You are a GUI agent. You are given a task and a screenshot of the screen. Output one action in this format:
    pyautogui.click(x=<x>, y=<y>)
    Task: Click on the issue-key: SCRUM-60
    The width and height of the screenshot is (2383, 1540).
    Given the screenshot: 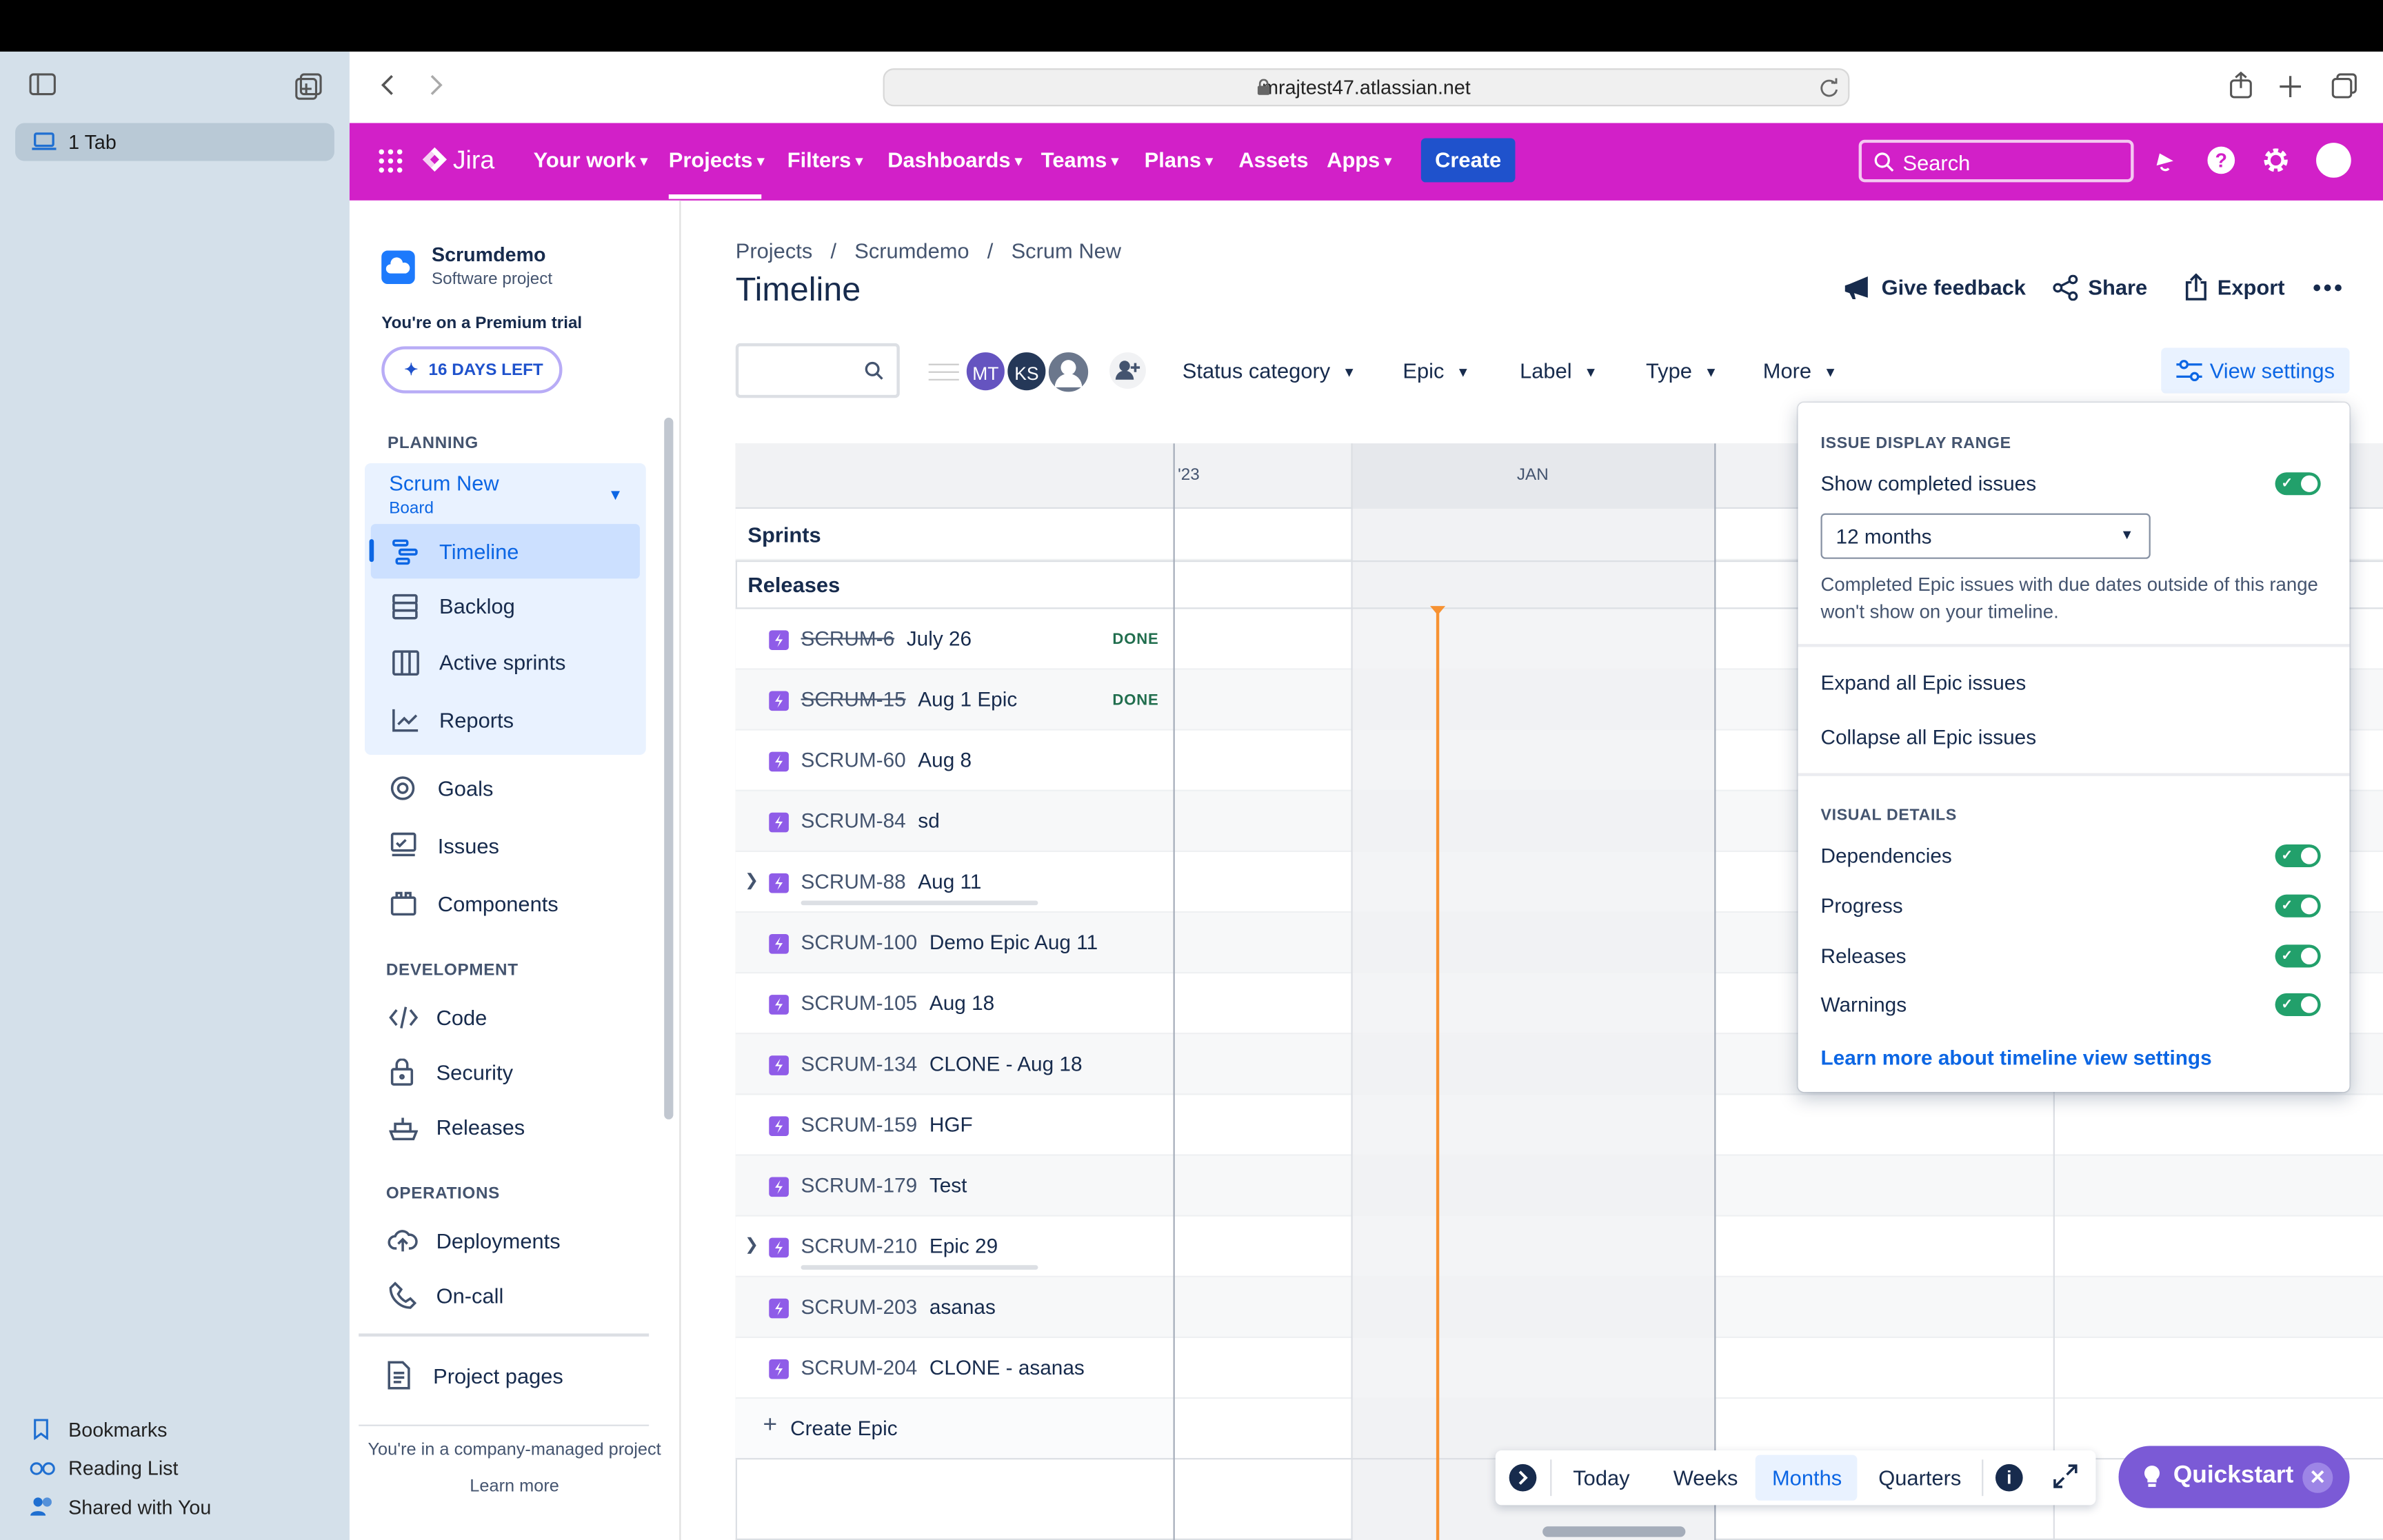 What is the action you would take?
    pyautogui.click(x=853, y=761)
    